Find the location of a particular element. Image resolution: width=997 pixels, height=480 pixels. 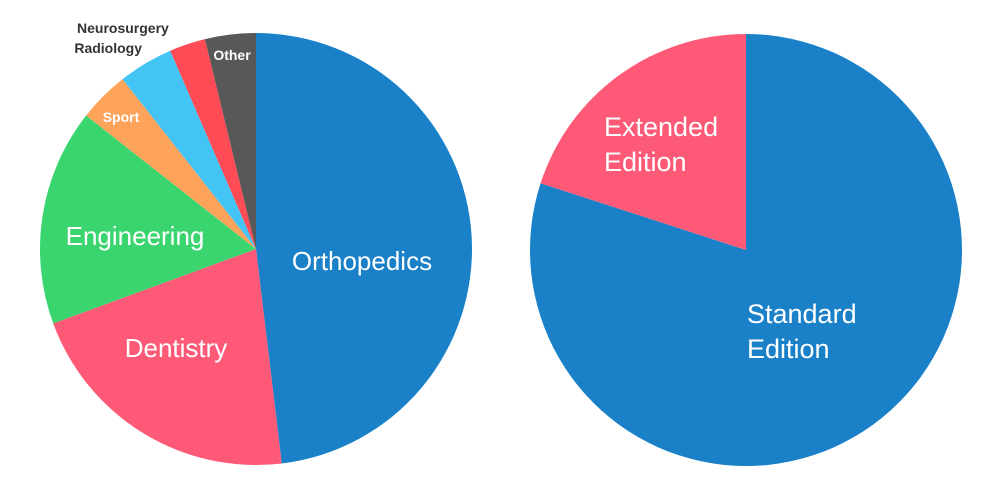

slice-label: Extended Edition is located at coordinates (661, 144).